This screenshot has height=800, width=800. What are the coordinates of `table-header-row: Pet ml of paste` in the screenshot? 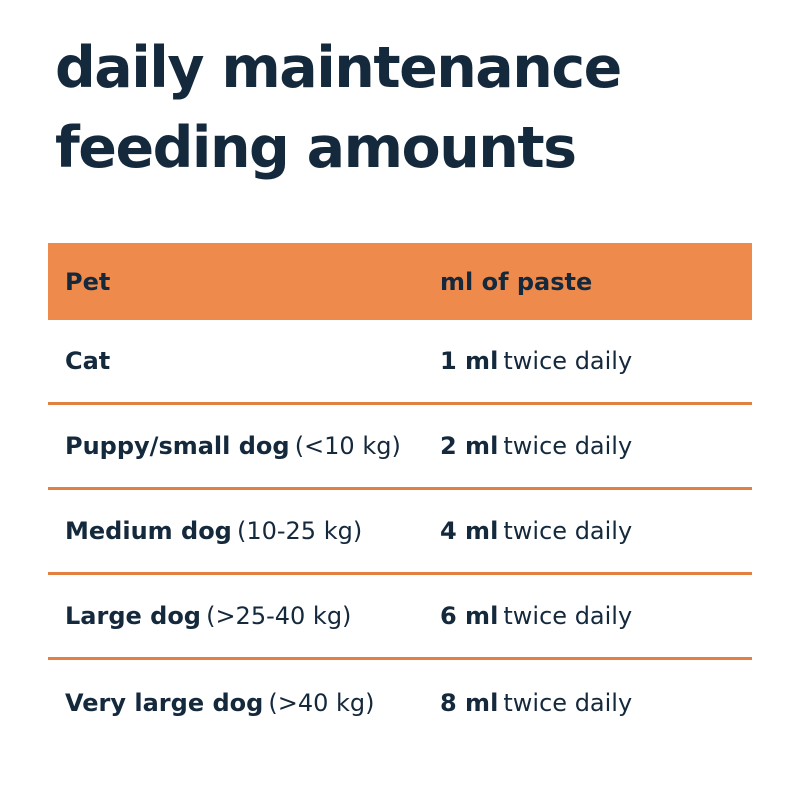 It's located at (400, 281).